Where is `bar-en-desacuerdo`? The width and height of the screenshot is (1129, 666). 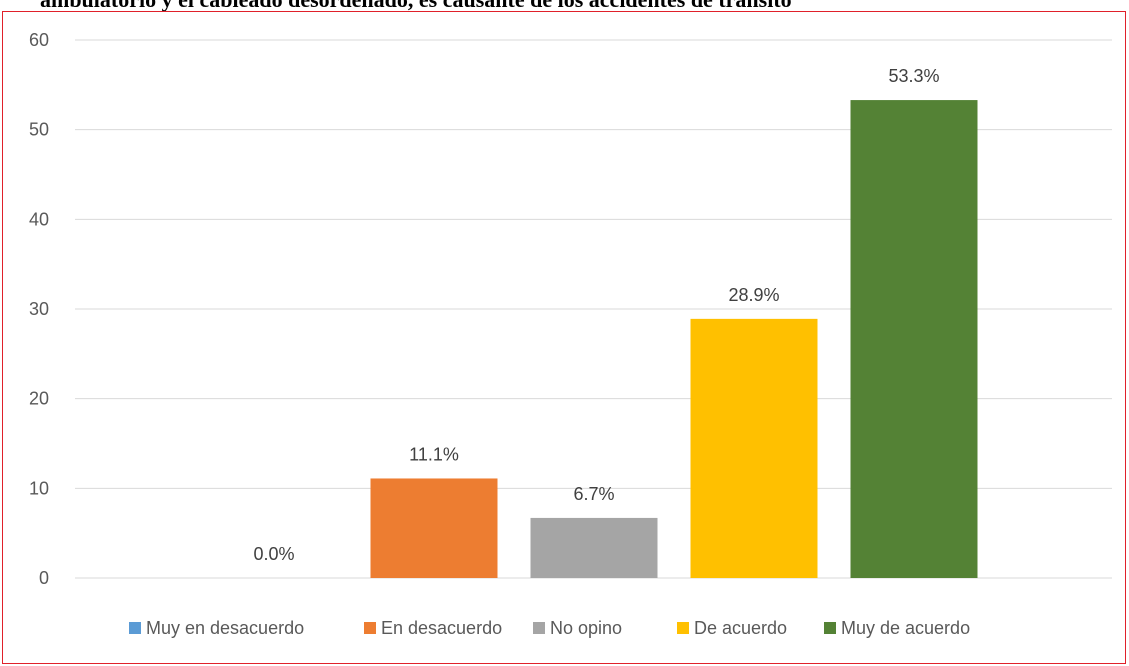 bar-en-desacuerdo is located at coordinates (434, 528).